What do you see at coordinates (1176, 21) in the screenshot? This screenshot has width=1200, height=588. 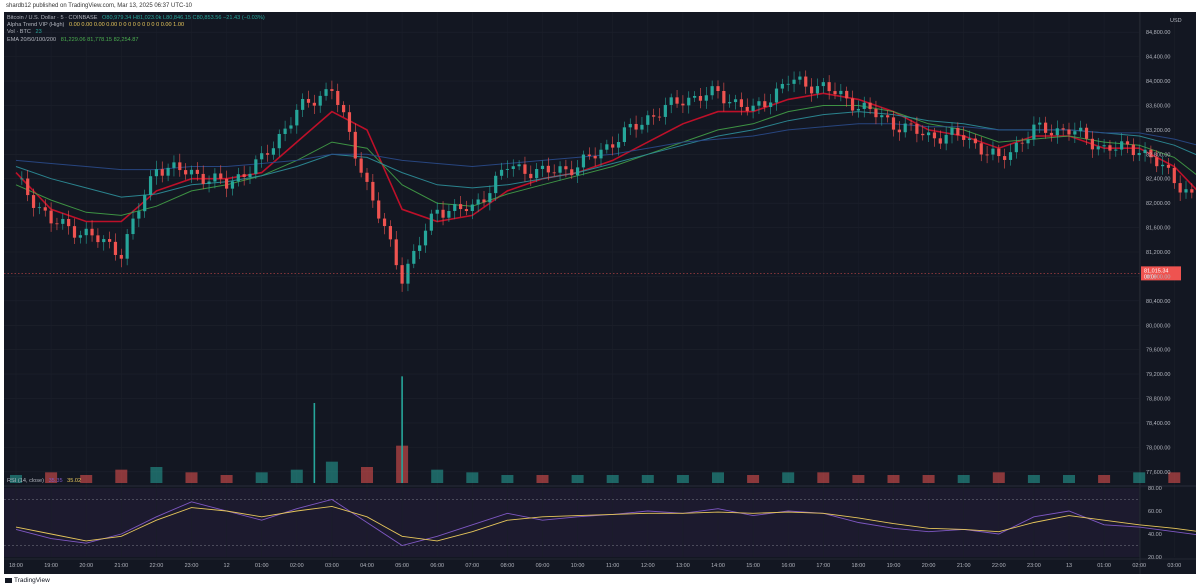 I see `currency-label: USD` at bounding box center [1176, 21].